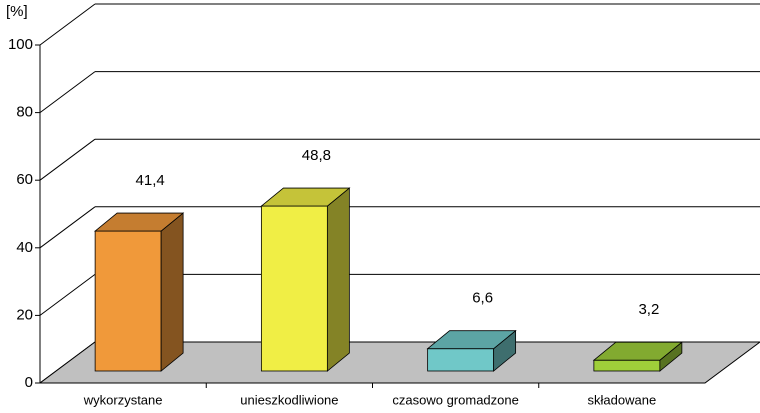 The height and width of the screenshot is (413, 760). What do you see at coordinates (20, 44) in the screenshot?
I see `y-tick-label: 100` at bounding box center [20, 44].